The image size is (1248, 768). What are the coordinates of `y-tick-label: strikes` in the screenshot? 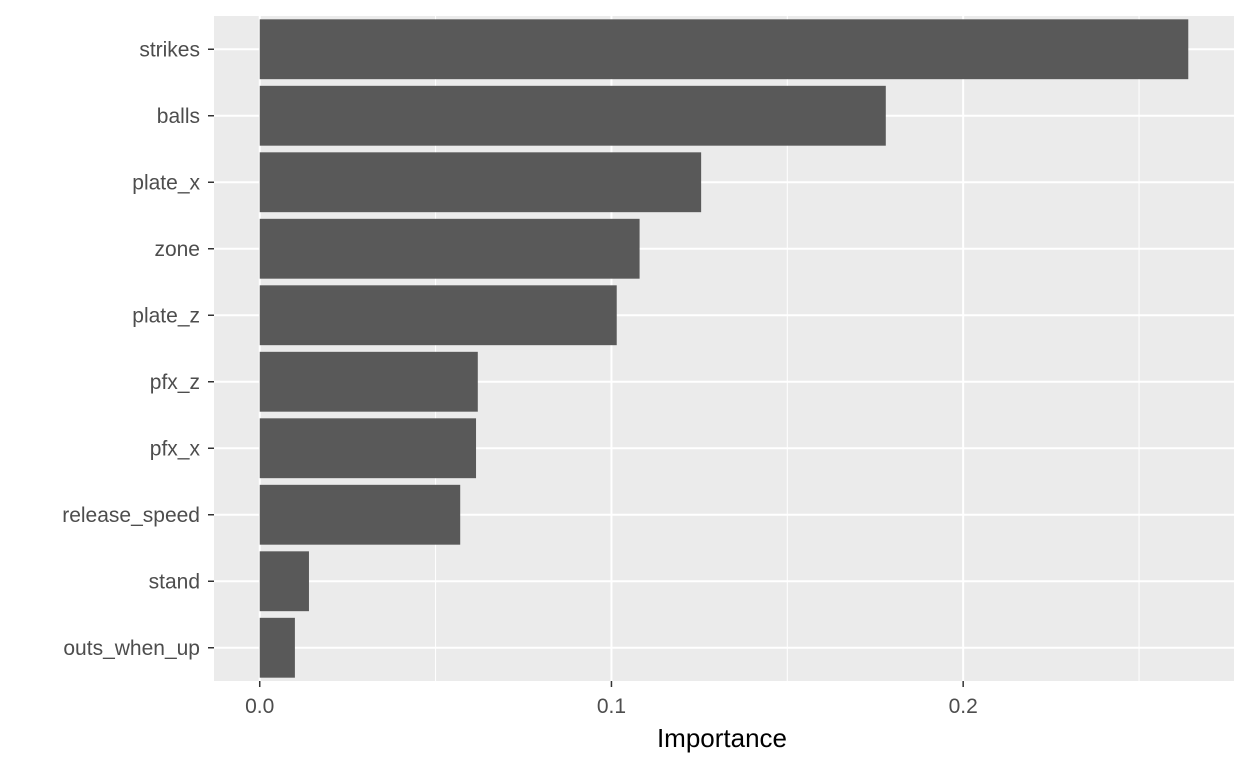 It's located at (169, 49).